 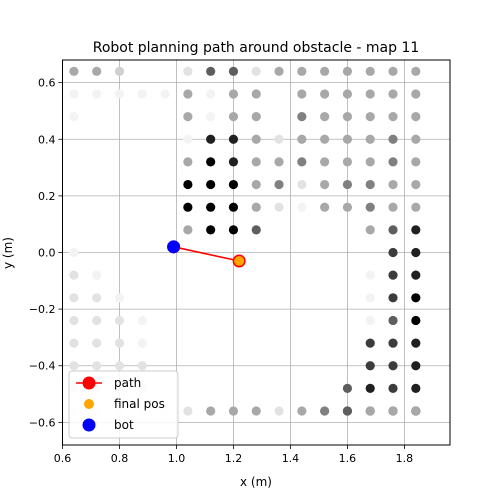 I want to click on x-tick-label: 1.0, so click(x=177, y=458).